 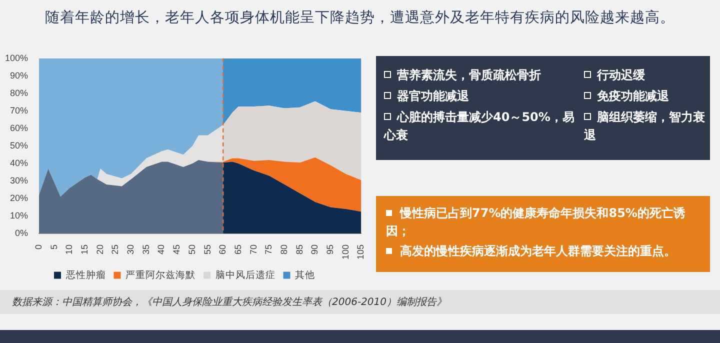 What do you see at coordinates (469, 75) in the screenshot?
I see `text: 营养素流失，骨质疏松骨折` at bounding box center [469, 75].